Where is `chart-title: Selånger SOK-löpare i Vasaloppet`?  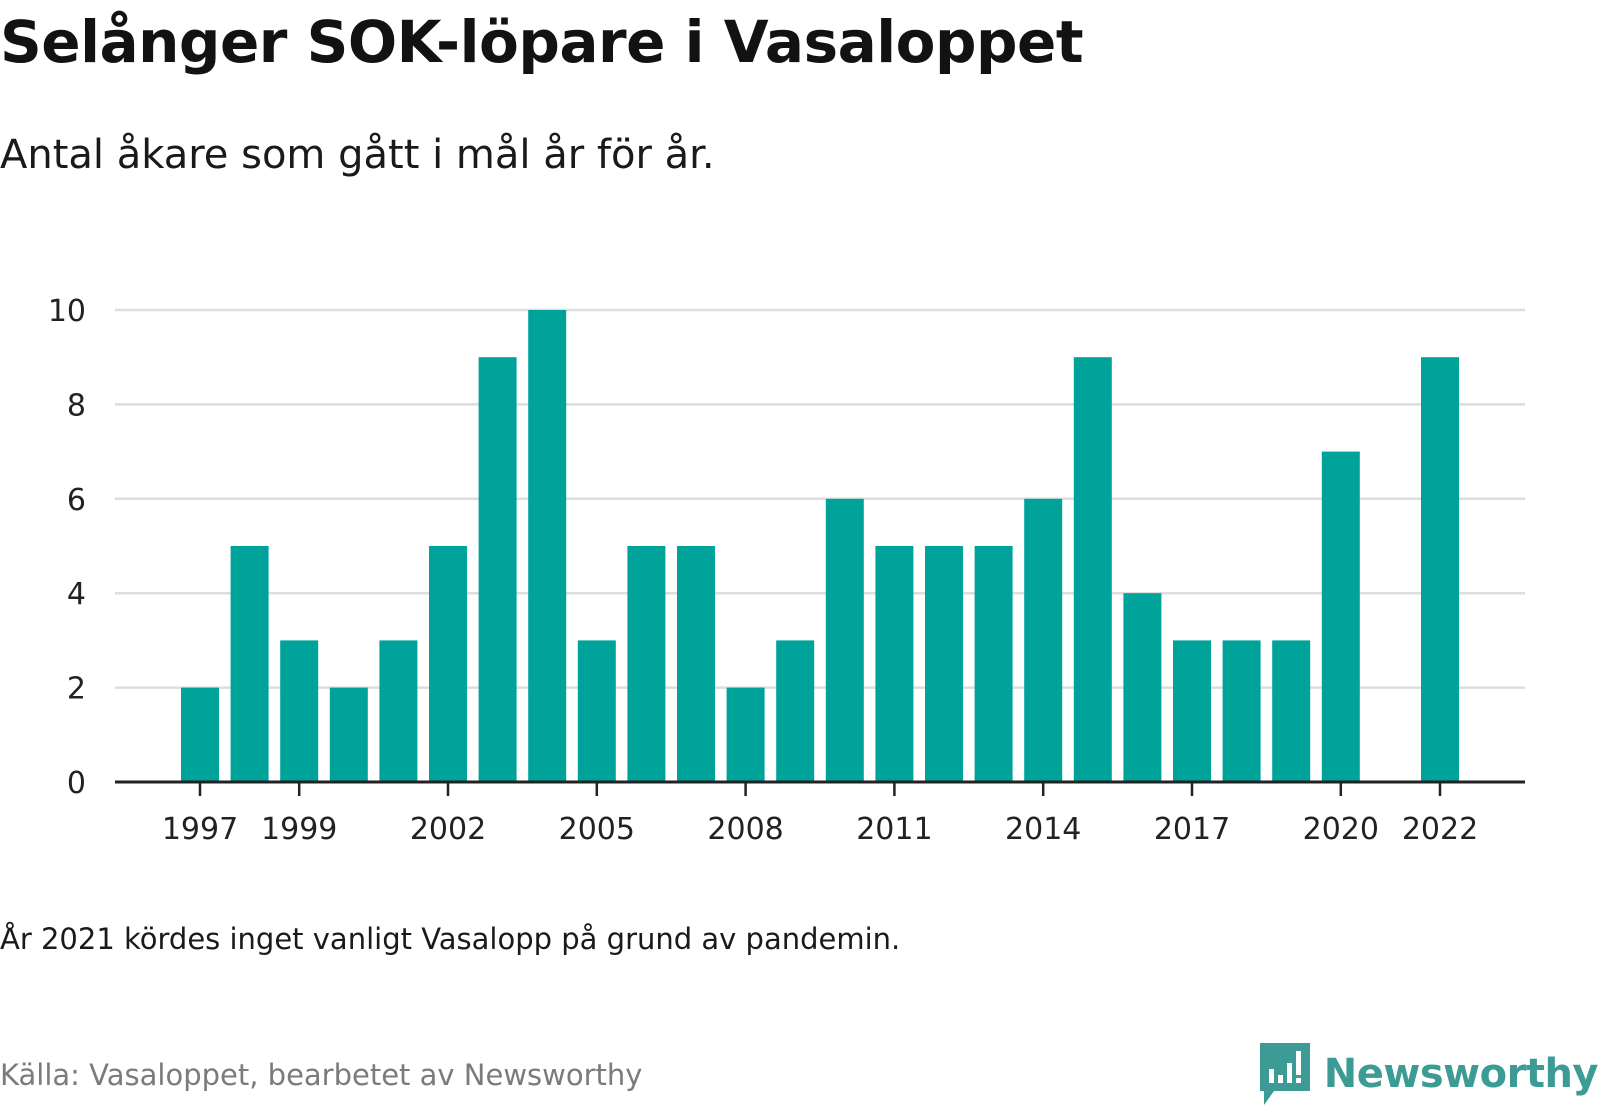 chart-title: Selånger SOK-löpare i Vasaloppet is located at coordinates (542, 42).